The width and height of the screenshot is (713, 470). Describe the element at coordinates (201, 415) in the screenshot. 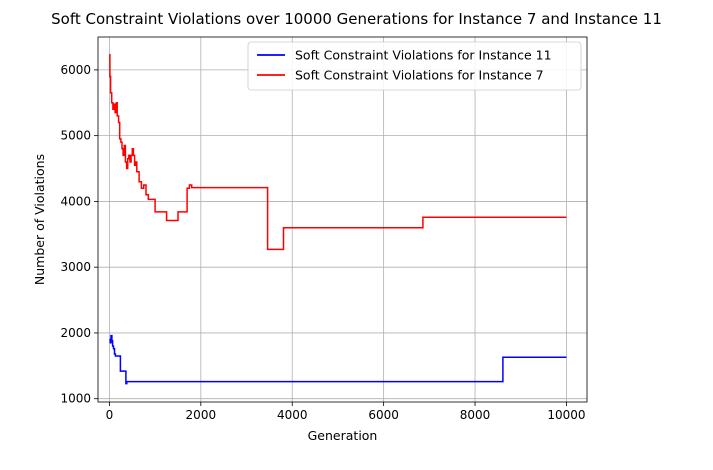

I see `x-tick-label: 2000` at that location.